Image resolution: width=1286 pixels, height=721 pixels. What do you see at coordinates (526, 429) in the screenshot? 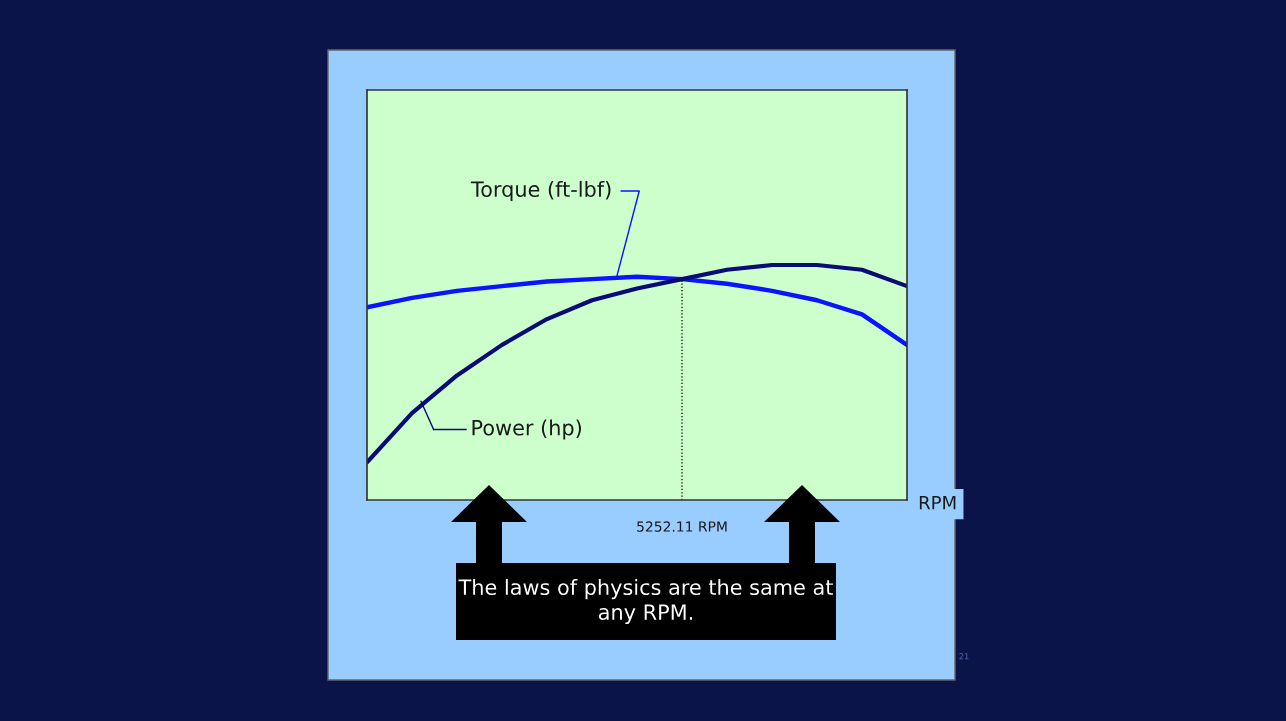
I see `legend-label: Power (hp)` at bounding box center [526, 429].